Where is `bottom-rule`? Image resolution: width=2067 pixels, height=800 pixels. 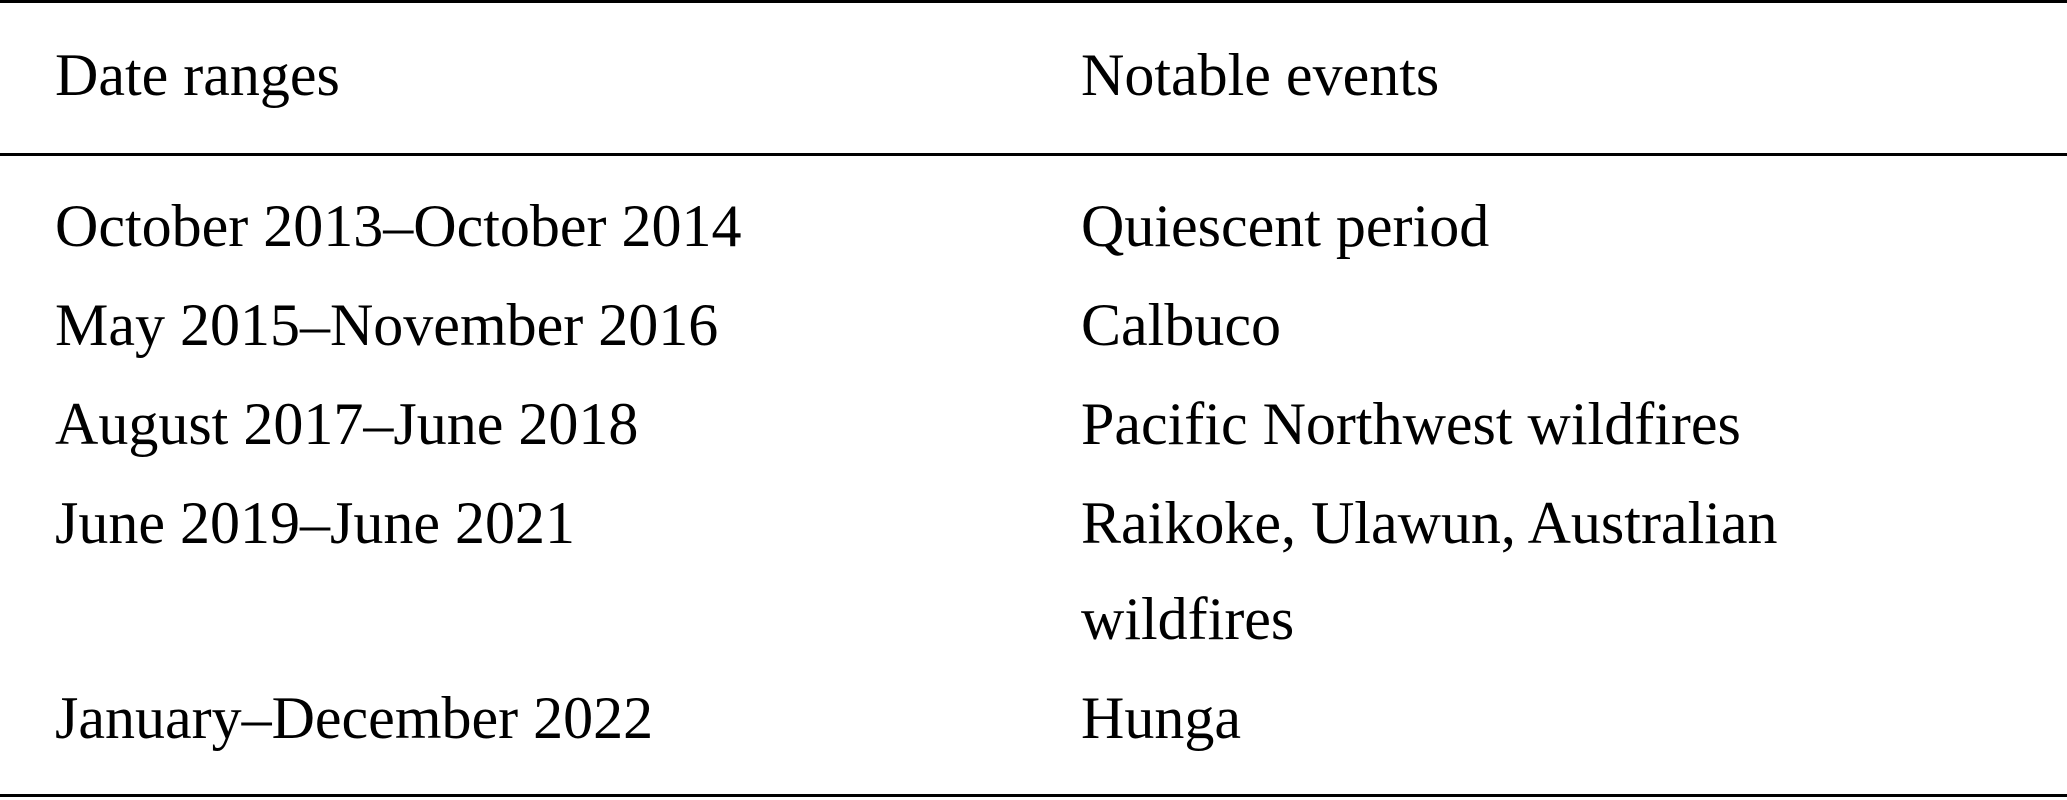 bottom-rule is located at coordinates (1033, 795).